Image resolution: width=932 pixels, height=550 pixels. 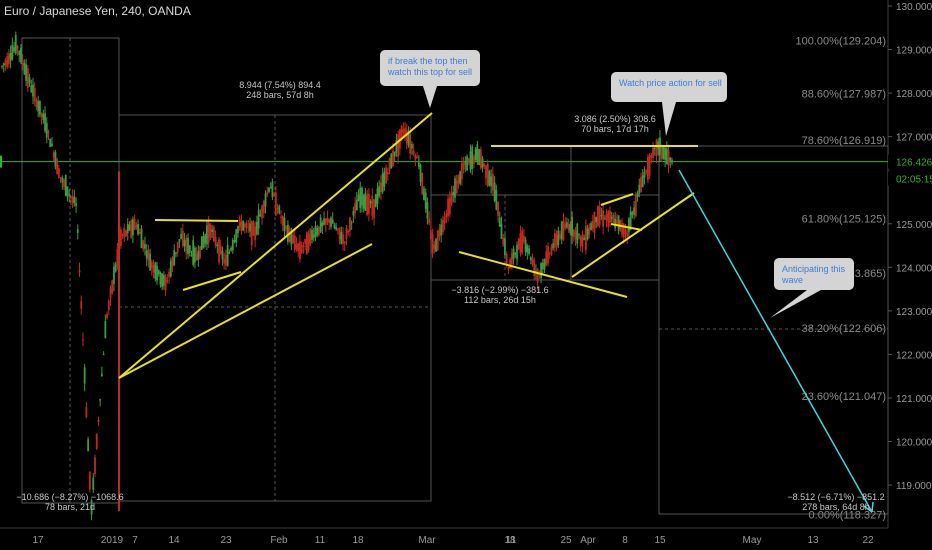 What do you see at coordinates (38, 540) in the screenshot?
I see `time-tick-label: 17` at bounding box center [38, 540].